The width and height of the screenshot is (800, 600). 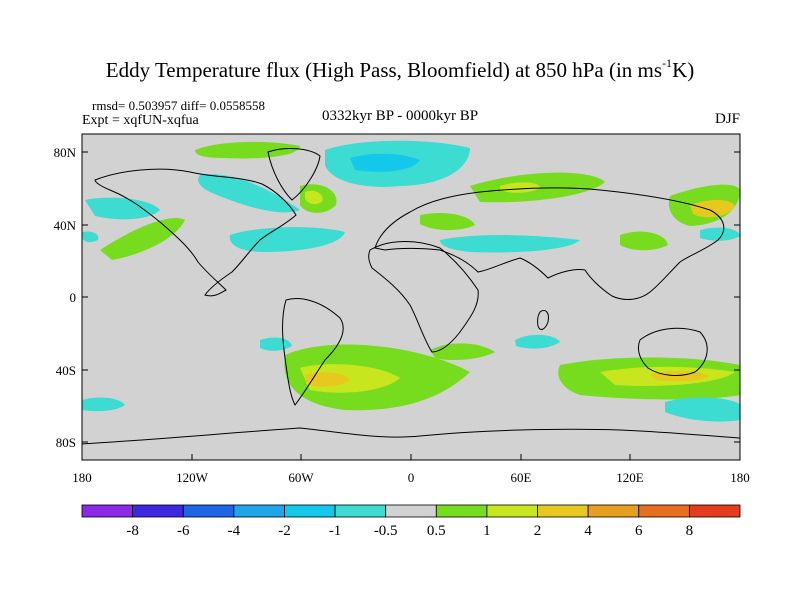 I want to click on contour-s-pacific-neg-west, so click(x=103, y=404).